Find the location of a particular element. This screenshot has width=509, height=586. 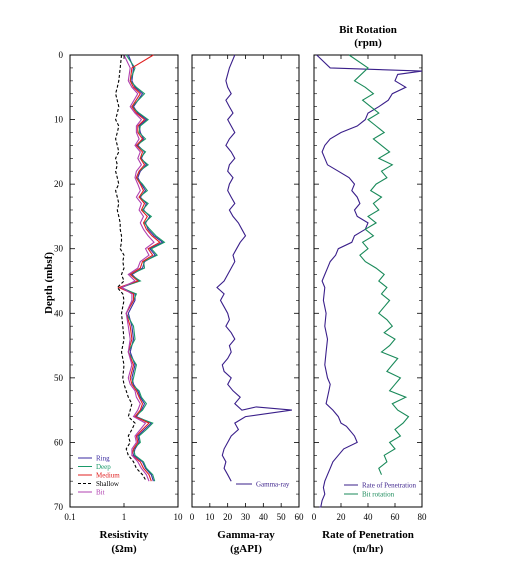

depth-axis-title: Depth (mbsf) is located at coordinates (49, 283).